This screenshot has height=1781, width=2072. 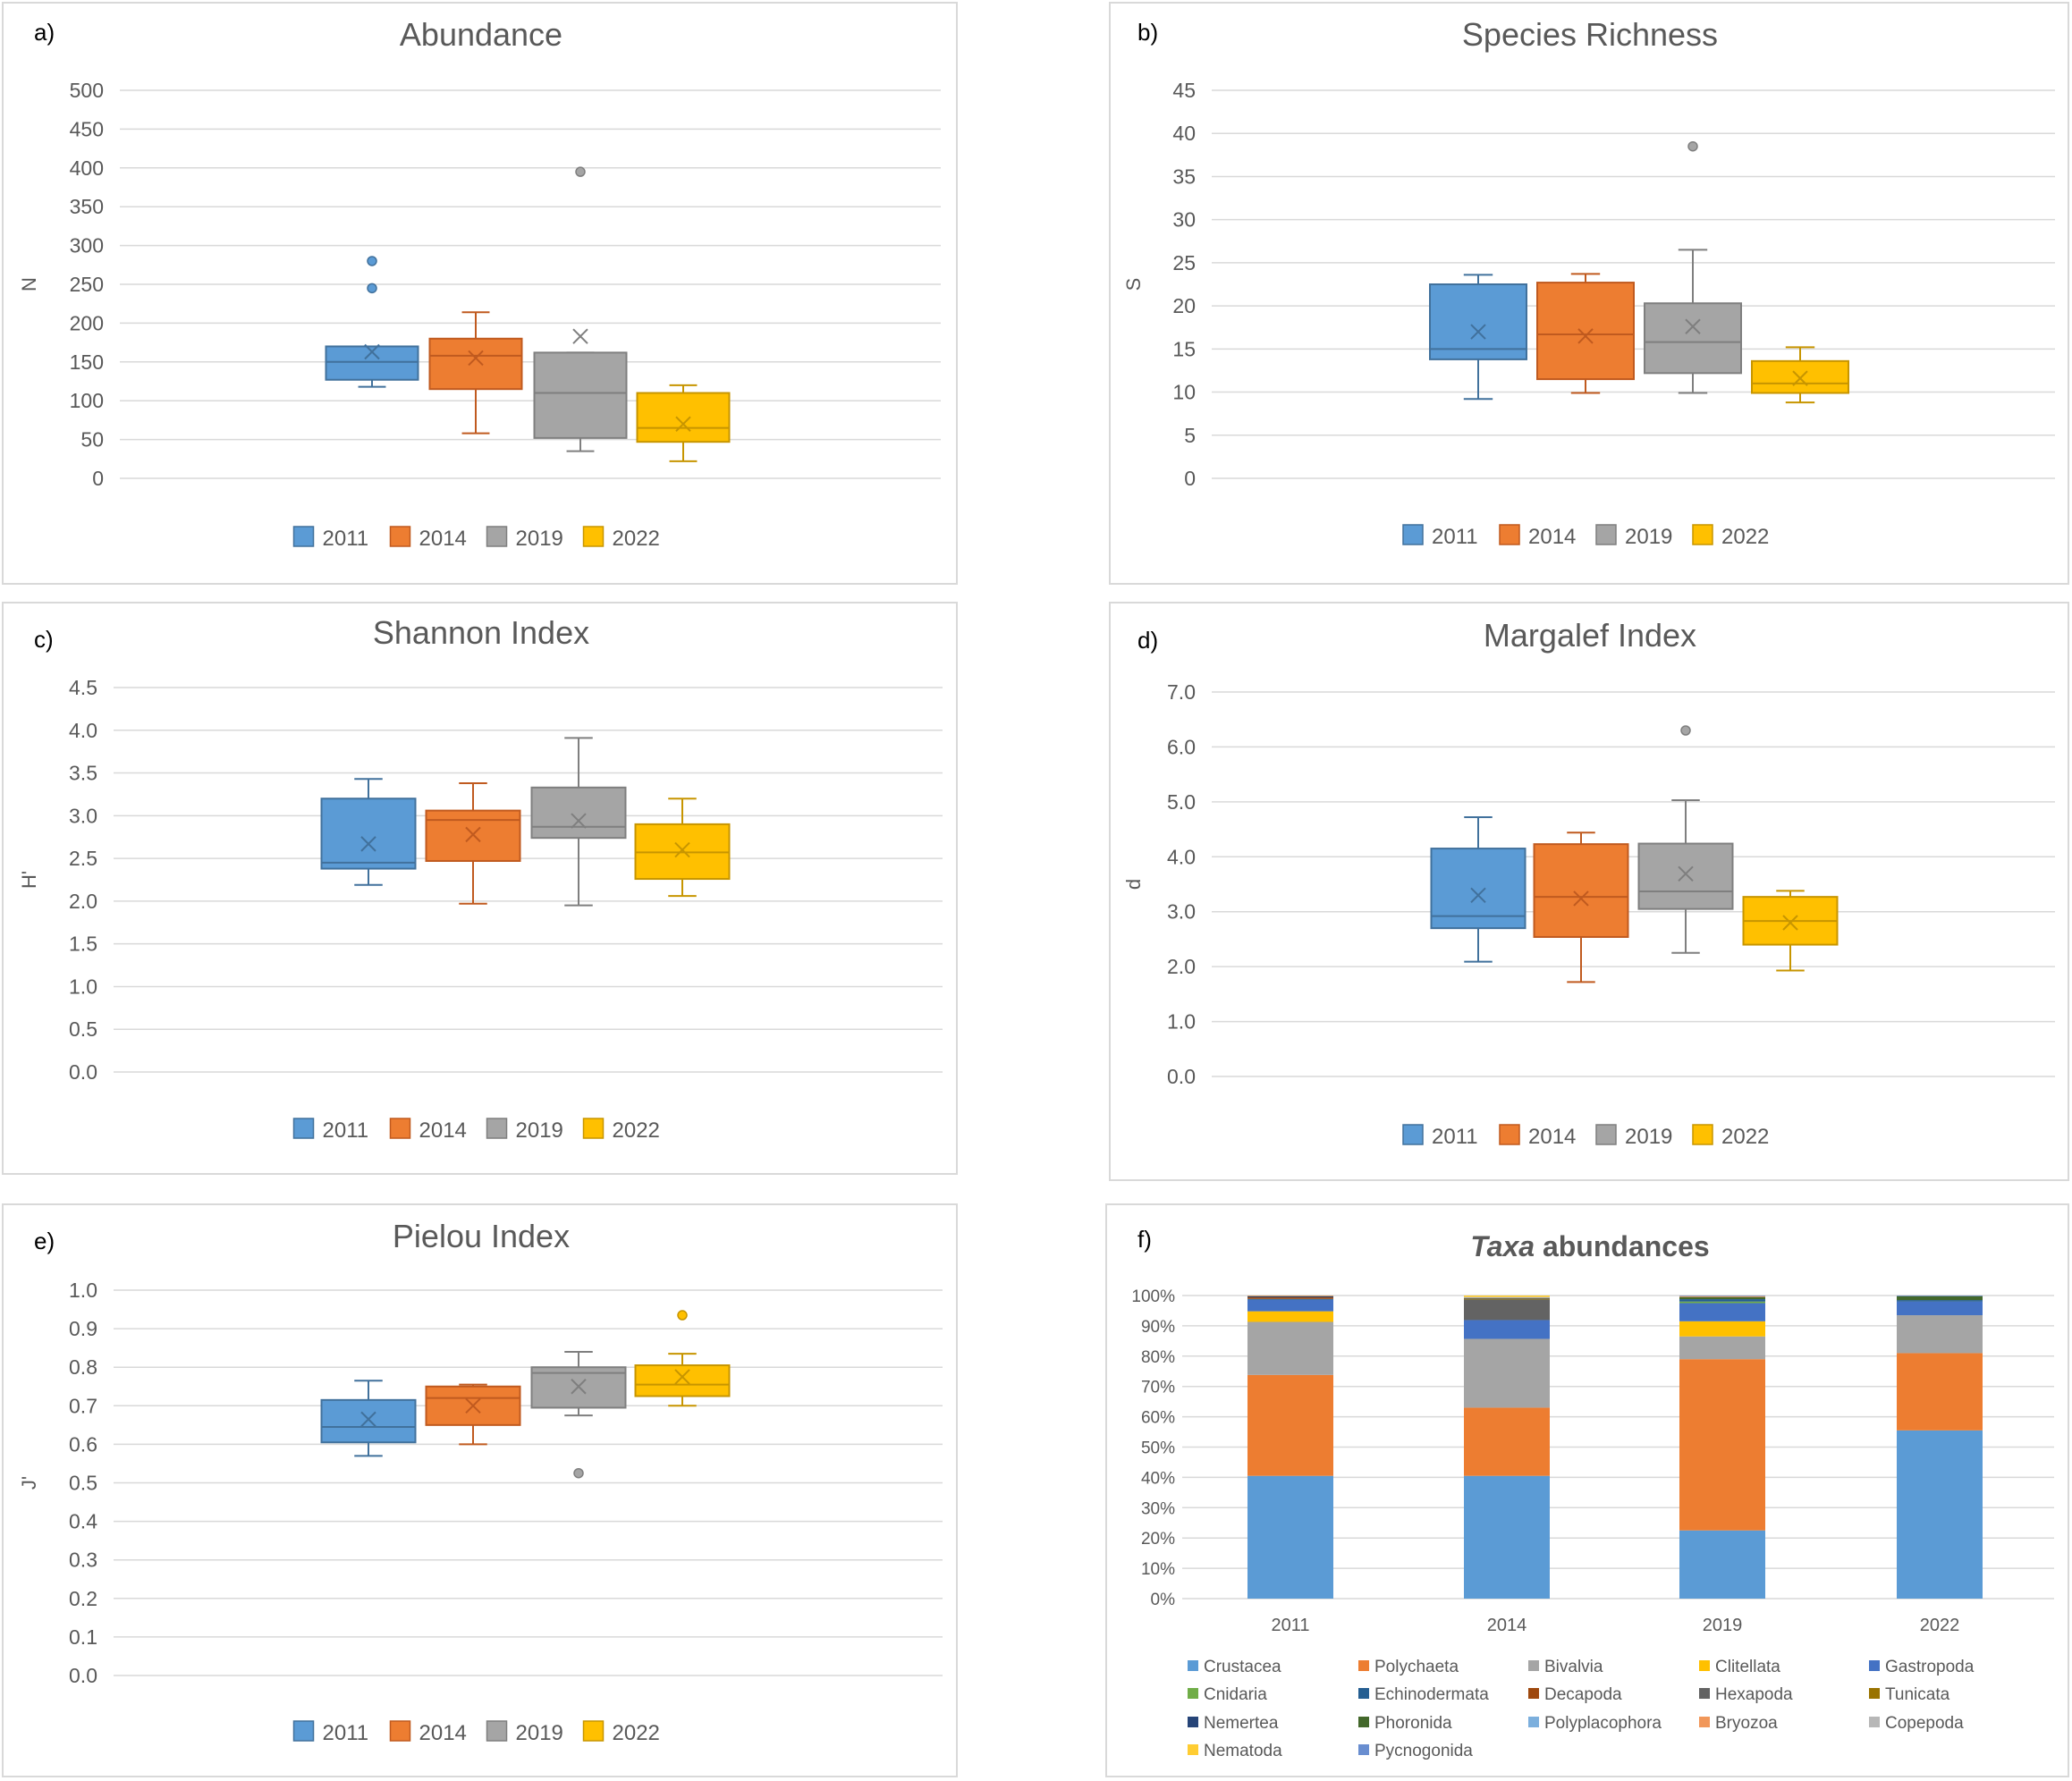 What do you see at coordinates (1722, 1445) in the screenshot?
I see `bar-segment-polychaeta` at bounding box center [1722, 1445].